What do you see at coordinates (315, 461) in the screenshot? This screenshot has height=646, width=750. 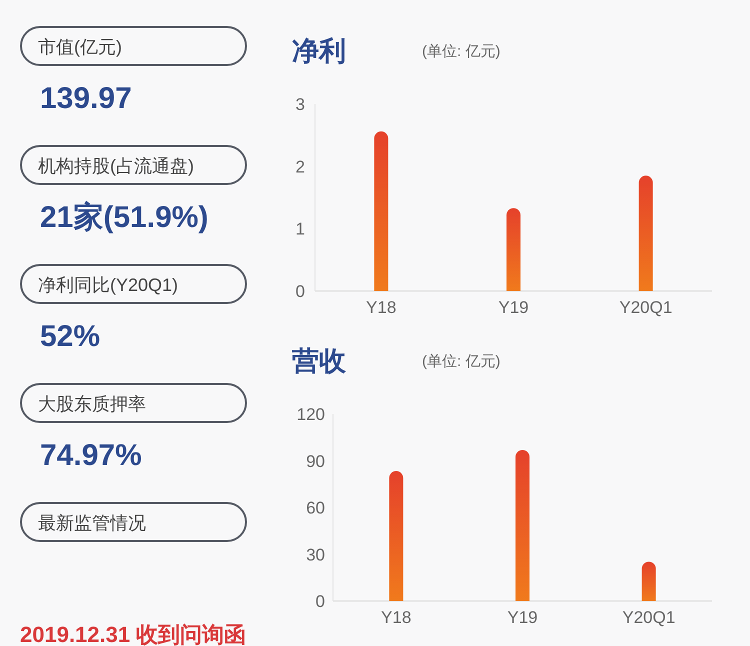 I see `y-tick-label: 90` at bounding box center [315, 461].